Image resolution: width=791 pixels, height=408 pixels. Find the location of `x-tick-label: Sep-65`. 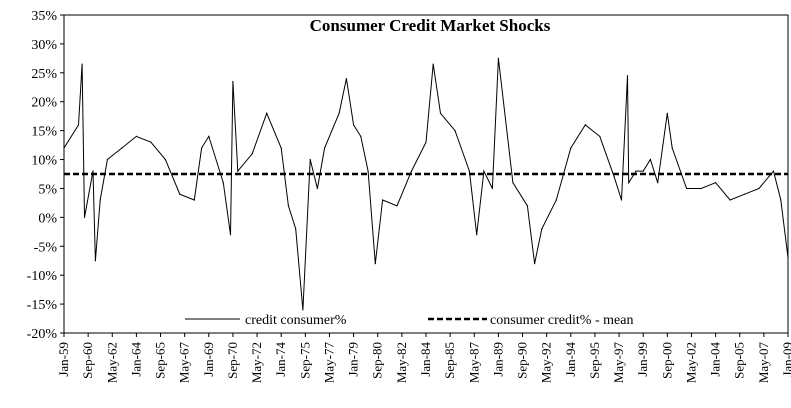

x-tick-label: Sep-65 is located at coordinates (160, 360).